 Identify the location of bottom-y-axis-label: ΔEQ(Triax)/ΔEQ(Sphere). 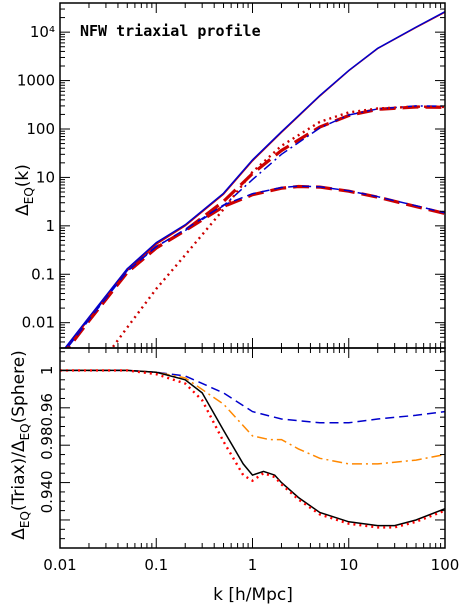
(20, 445).